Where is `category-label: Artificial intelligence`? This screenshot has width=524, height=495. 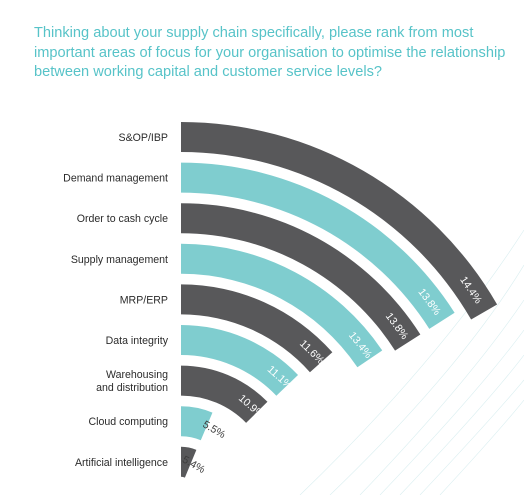 category-label: Artificial intelligence is located at coordinates (121, 463).